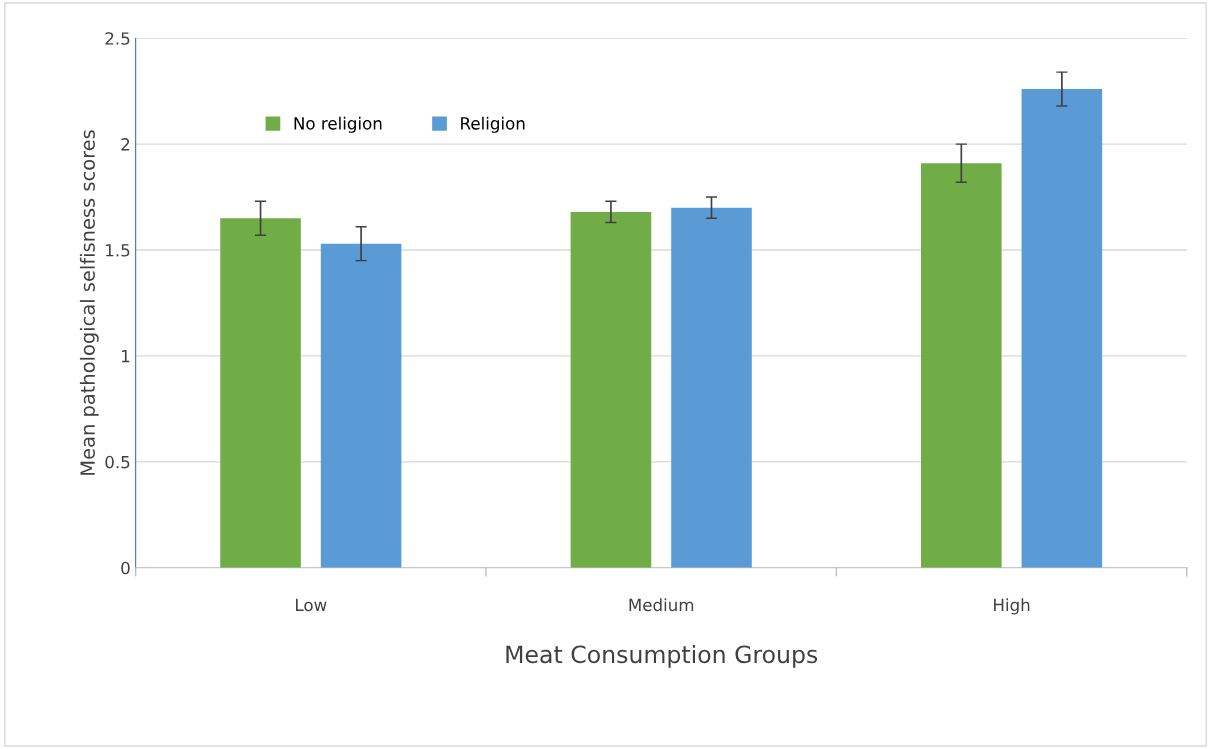  Describe the element at coordinates (1012, 606) in the screenshot. I see `x-tick-label: High` at that location.